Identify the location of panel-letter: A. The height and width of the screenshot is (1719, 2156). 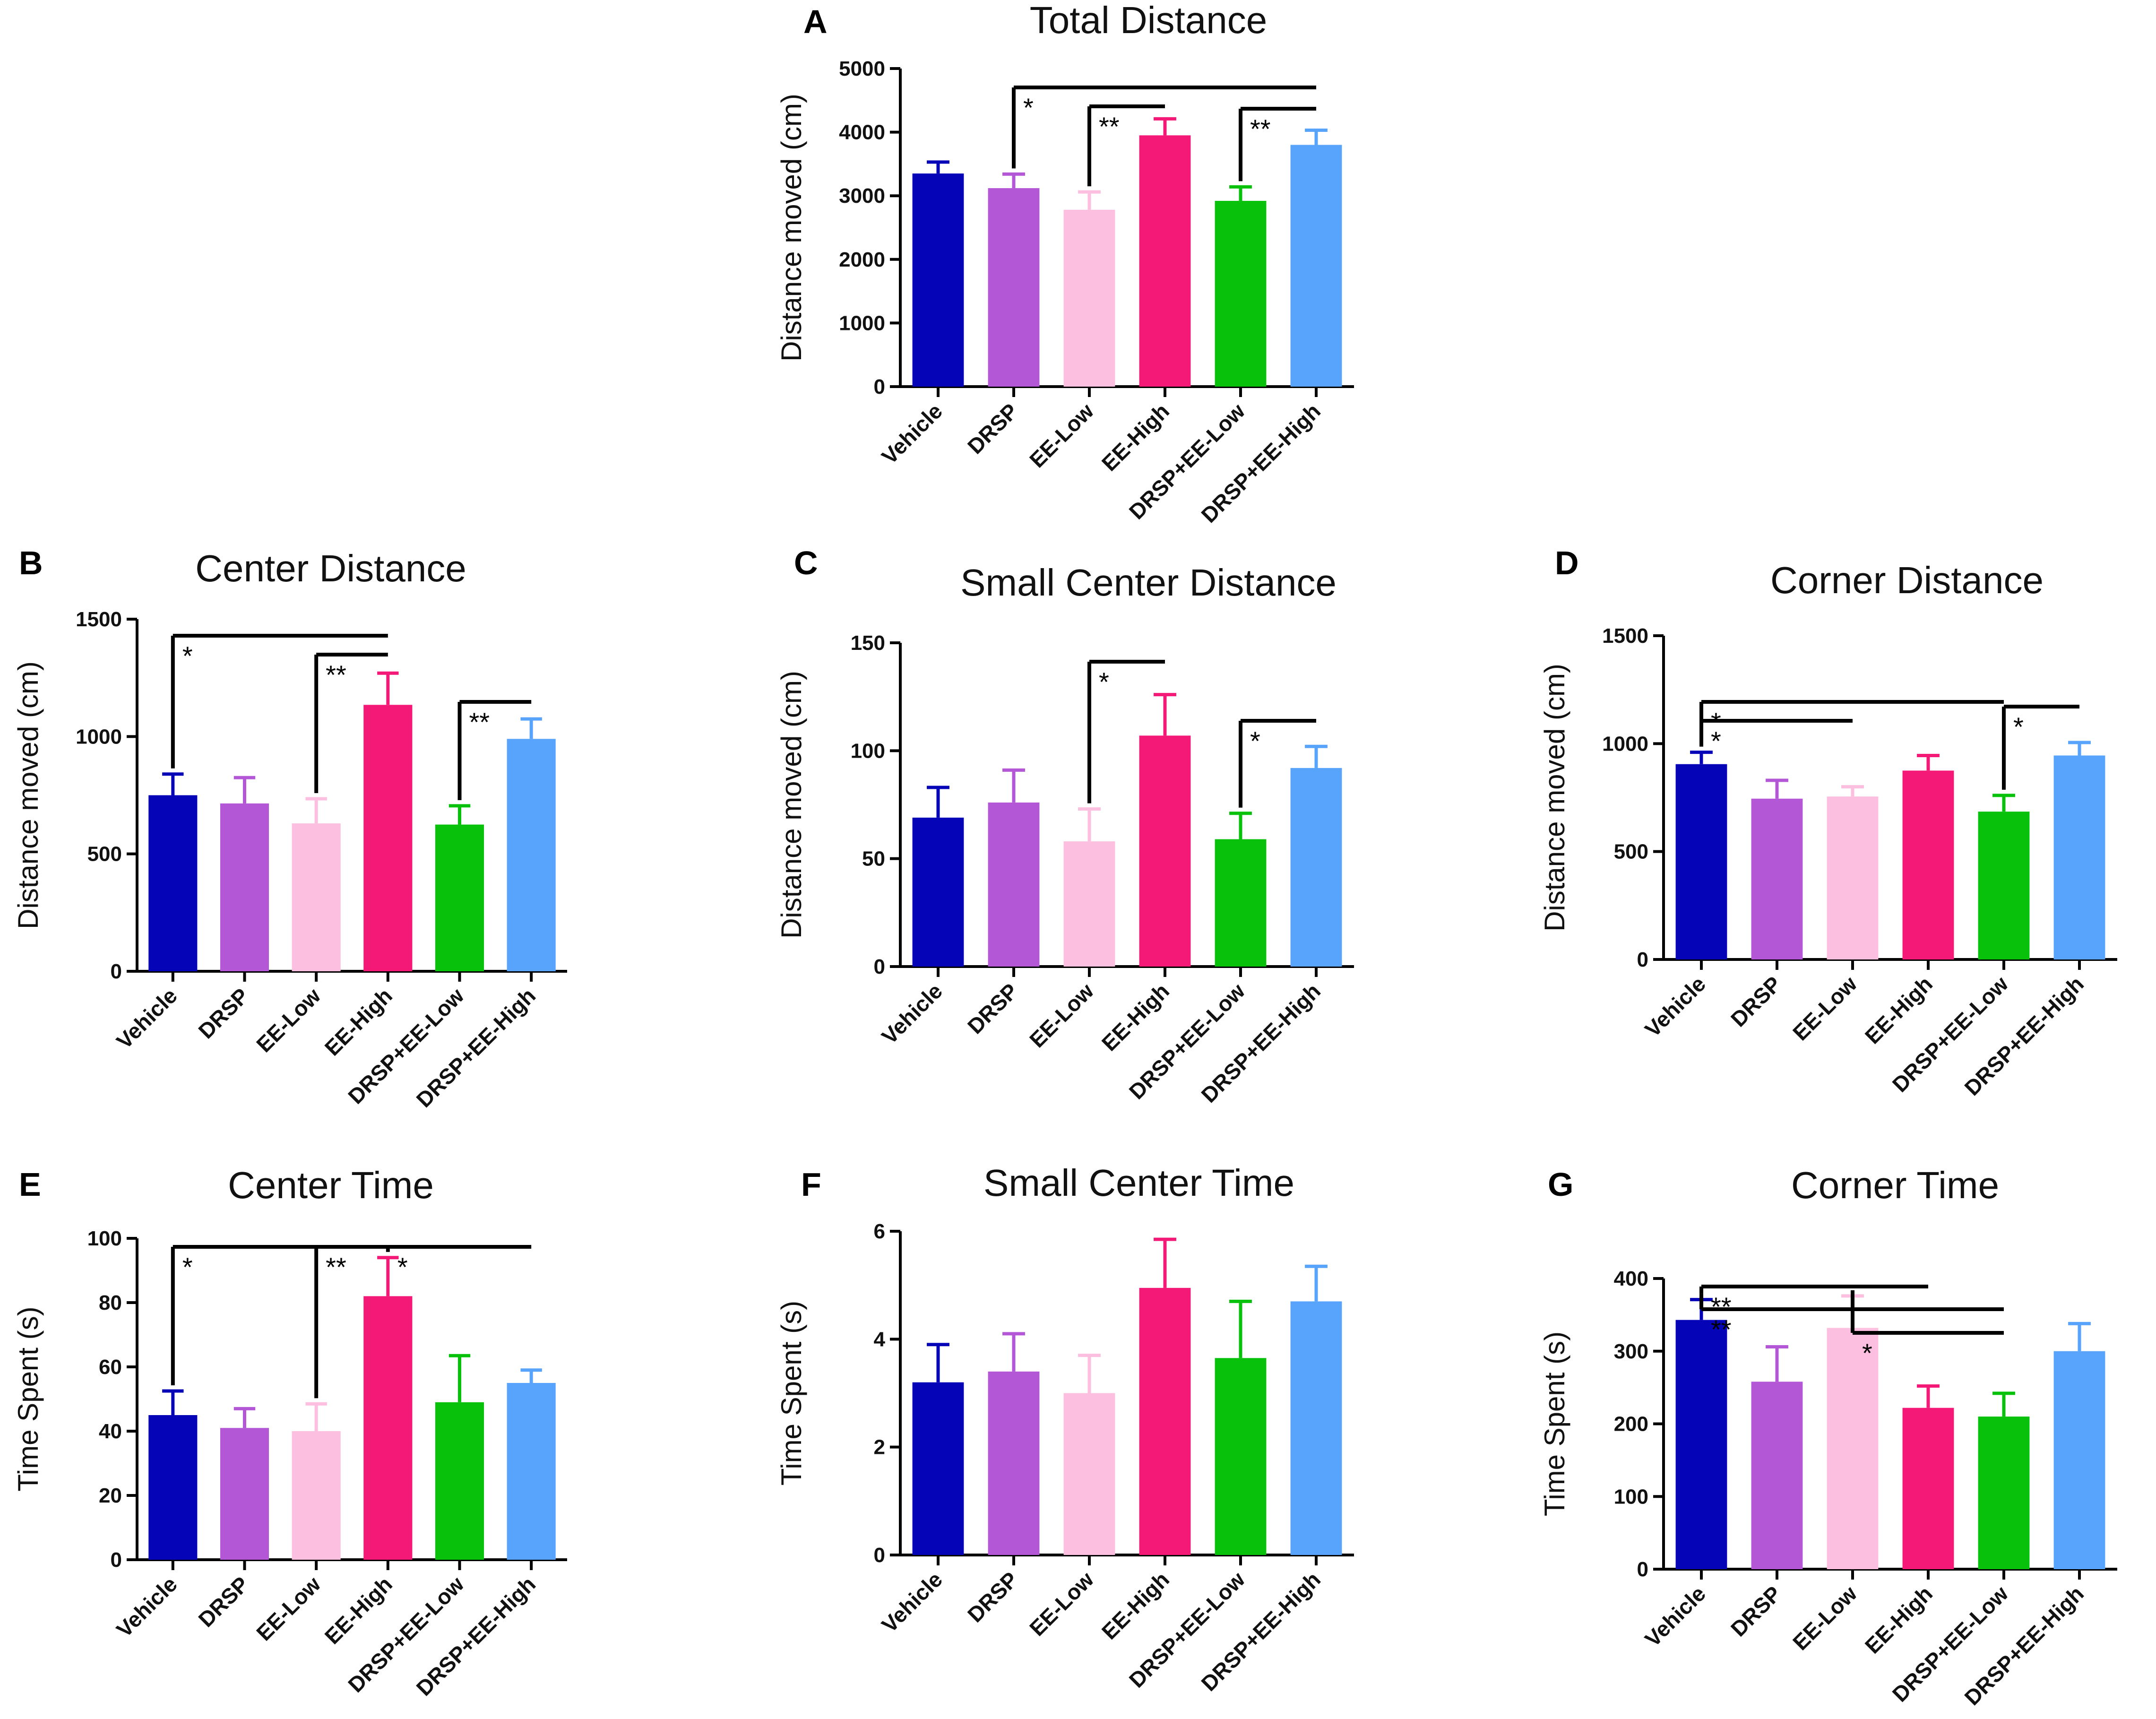
(816, 21).